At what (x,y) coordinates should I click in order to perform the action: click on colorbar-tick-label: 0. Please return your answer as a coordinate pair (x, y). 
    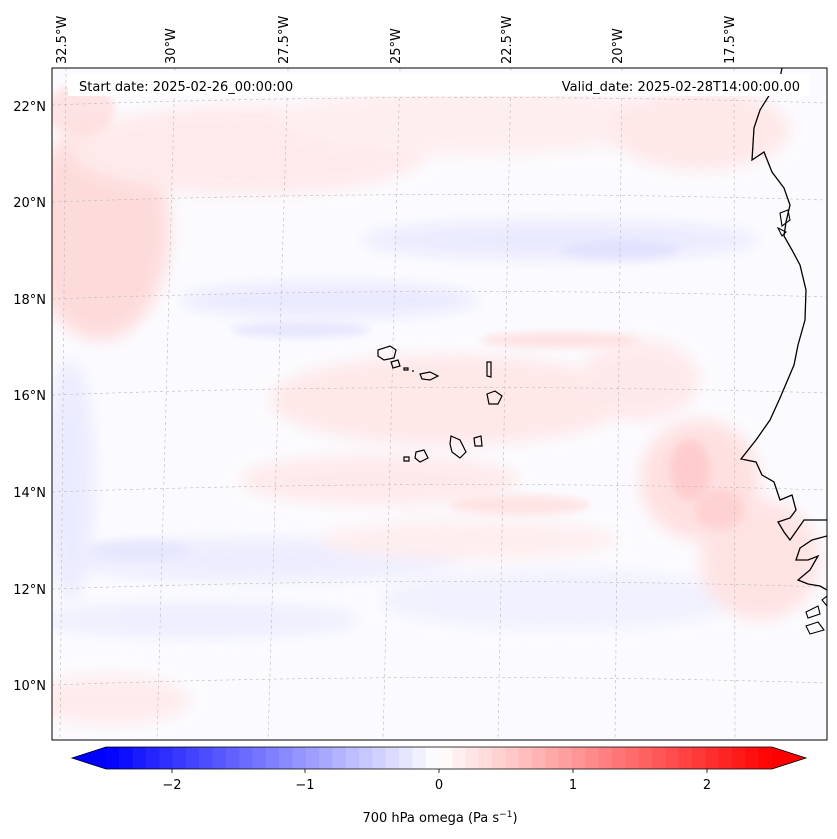
    Looking at the image, I should click on (439, 785).